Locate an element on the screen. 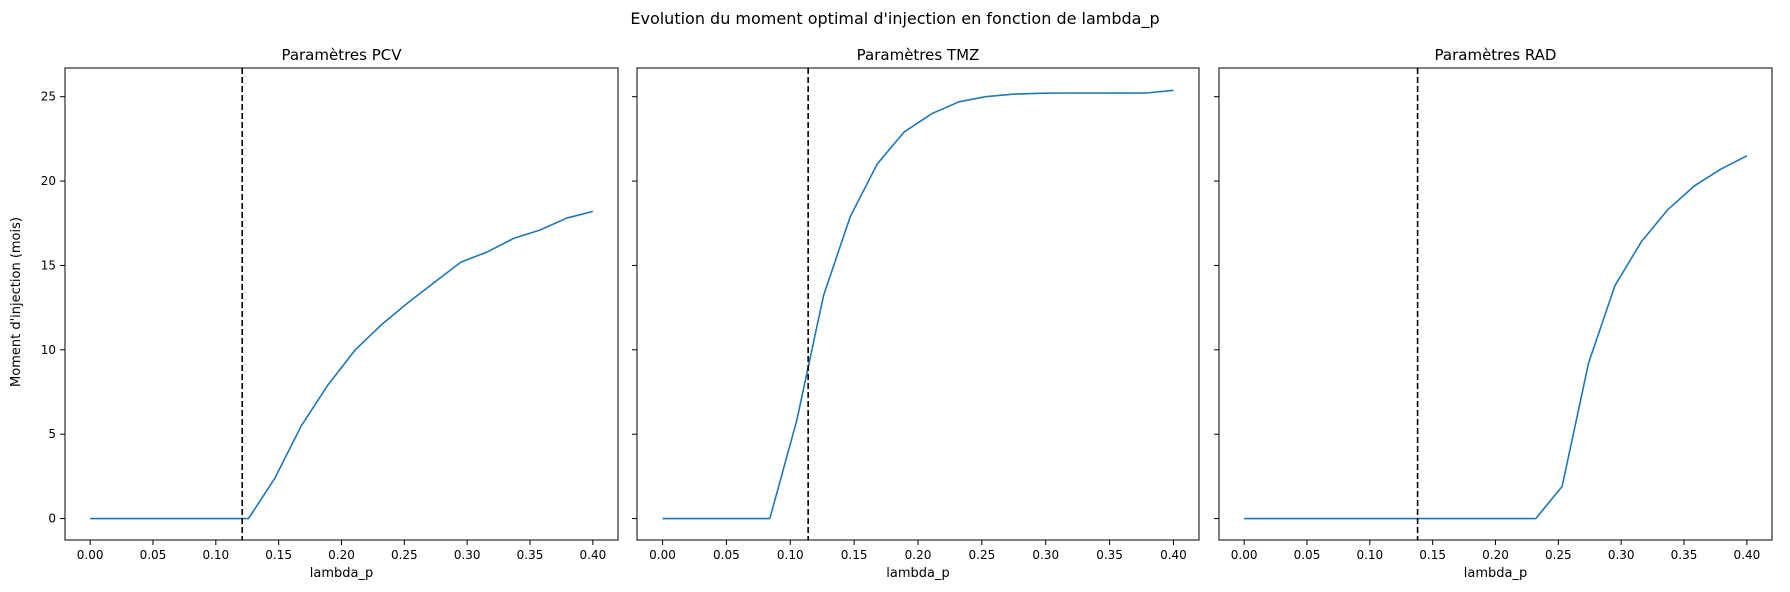 The height and width of the screenshot is (592, 1790). series-line is located at coordinates (342, 365).